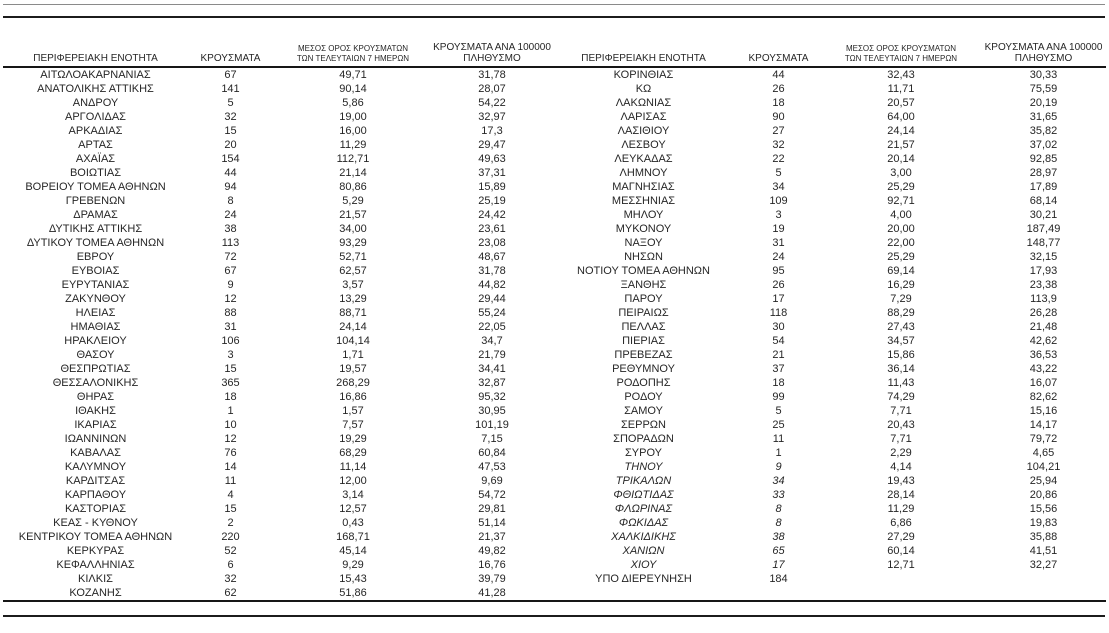 The height and width of the screenshot is (633, 1109). I want to click on header-cases-left: ΚΡΟΥΣΜΑΤΑ, so click(230, 52).